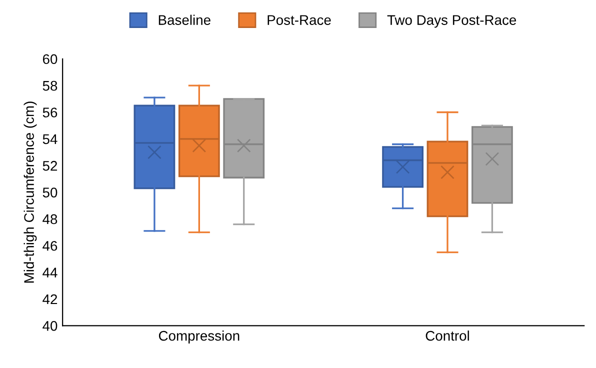 The height and width of the screenshot is (368, 596). Describe the element at coordinates (50, 139) in the screenshot. I see `y-tick-label: 54` at that location.